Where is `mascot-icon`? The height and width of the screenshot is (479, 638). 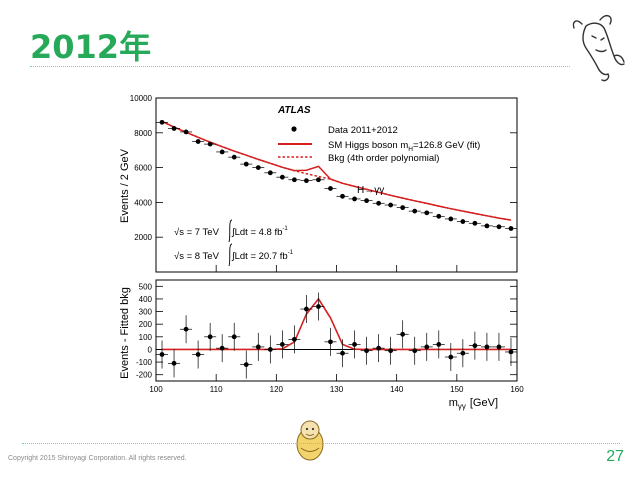
mascot-icon is located at coordinates (310, 440).